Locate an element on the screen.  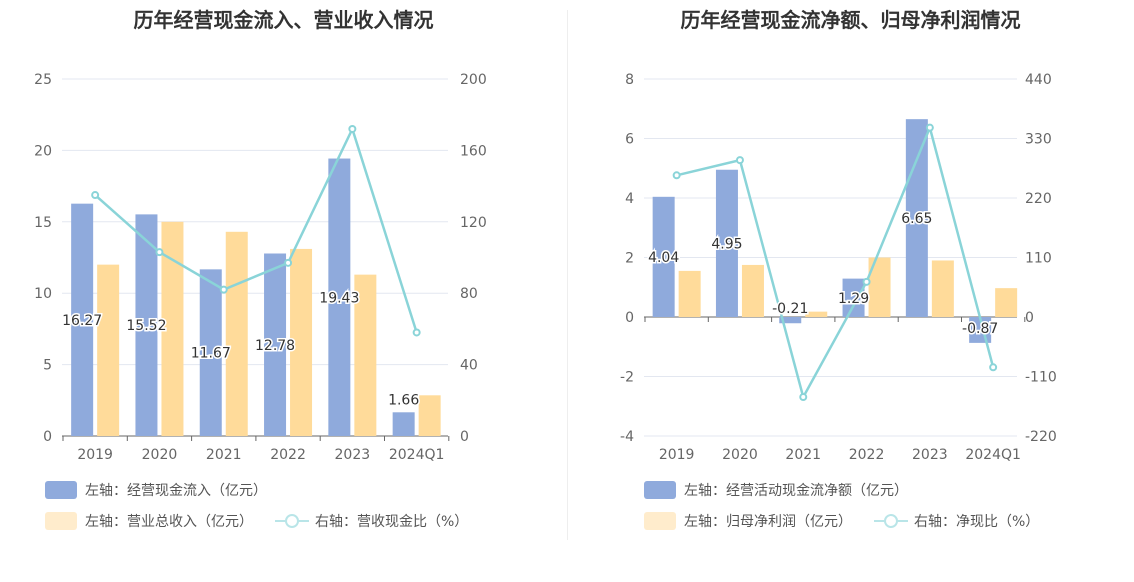
bar-data-label: 16.27 is located at coordinates (82, 321).